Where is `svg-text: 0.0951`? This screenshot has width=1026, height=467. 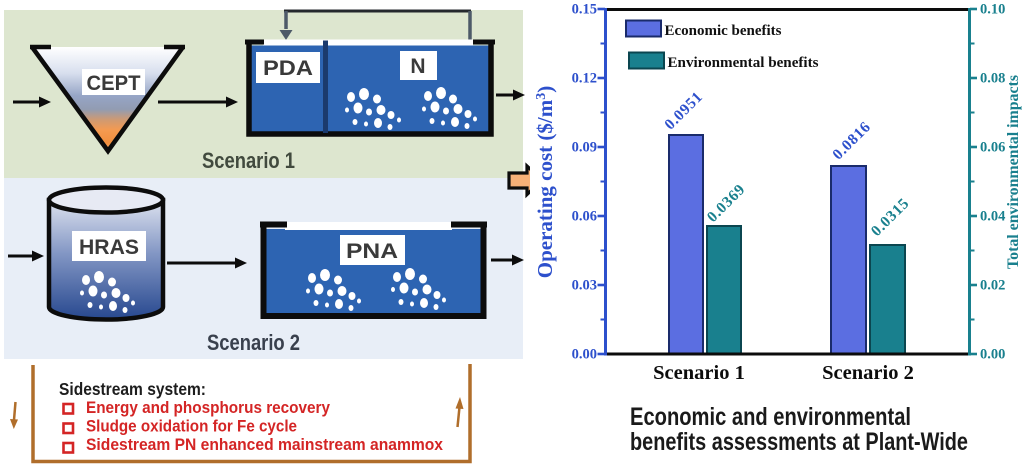
svg-text: 0.0951 is located at coordinates (683, 111).